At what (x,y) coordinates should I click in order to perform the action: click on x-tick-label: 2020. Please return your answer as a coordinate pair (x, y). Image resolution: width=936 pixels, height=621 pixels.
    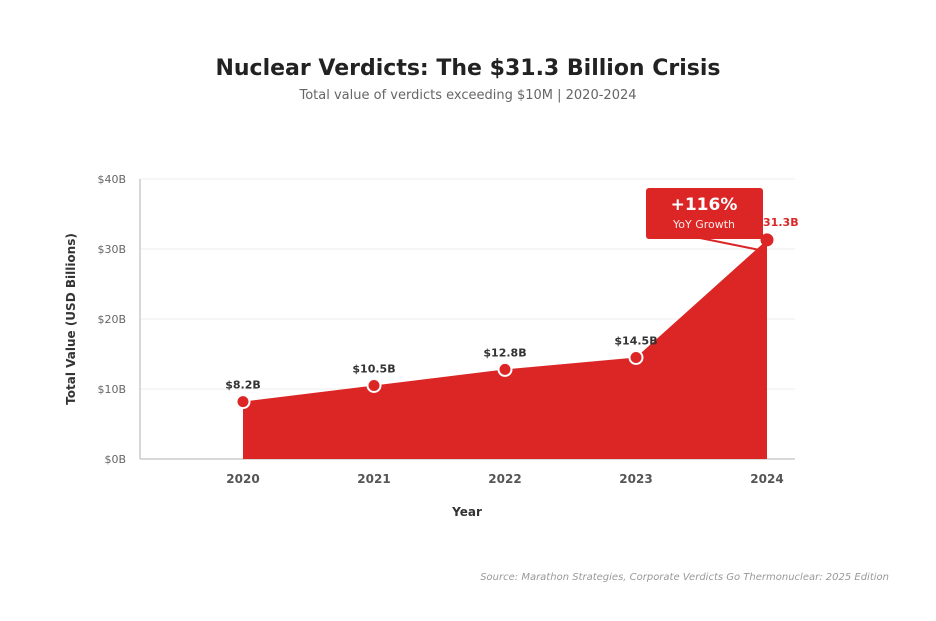
    Looking at the image, I should click on (242, 479).